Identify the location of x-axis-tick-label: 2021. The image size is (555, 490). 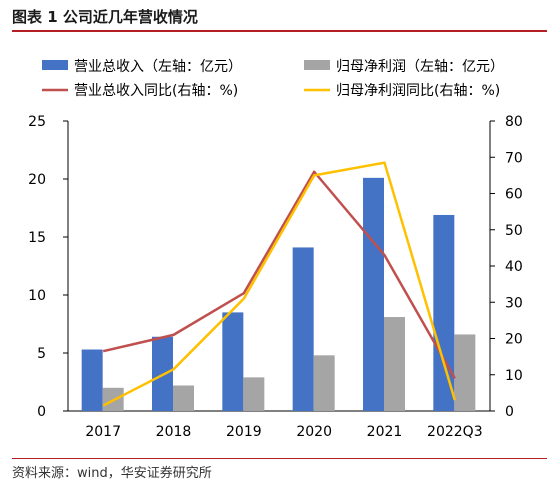
(385, 432).